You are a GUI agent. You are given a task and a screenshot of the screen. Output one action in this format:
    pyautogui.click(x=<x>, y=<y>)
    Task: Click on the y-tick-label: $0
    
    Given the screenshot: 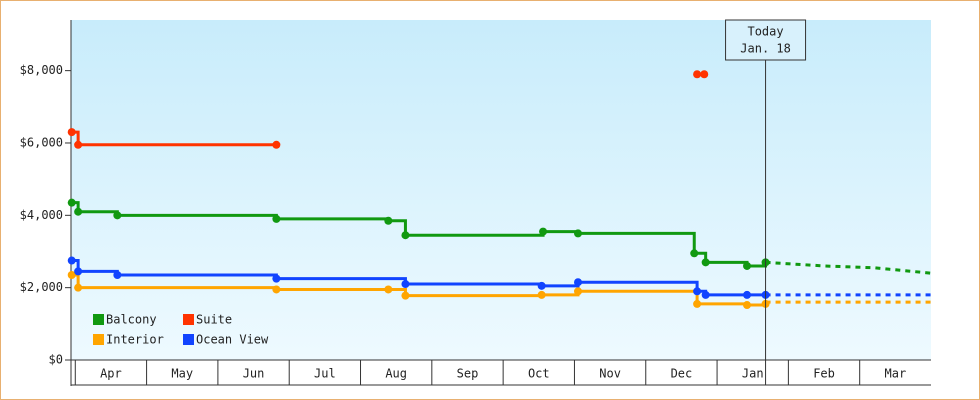 What is the action you would take?
    pyautogui.click(x=56, y=360)
    